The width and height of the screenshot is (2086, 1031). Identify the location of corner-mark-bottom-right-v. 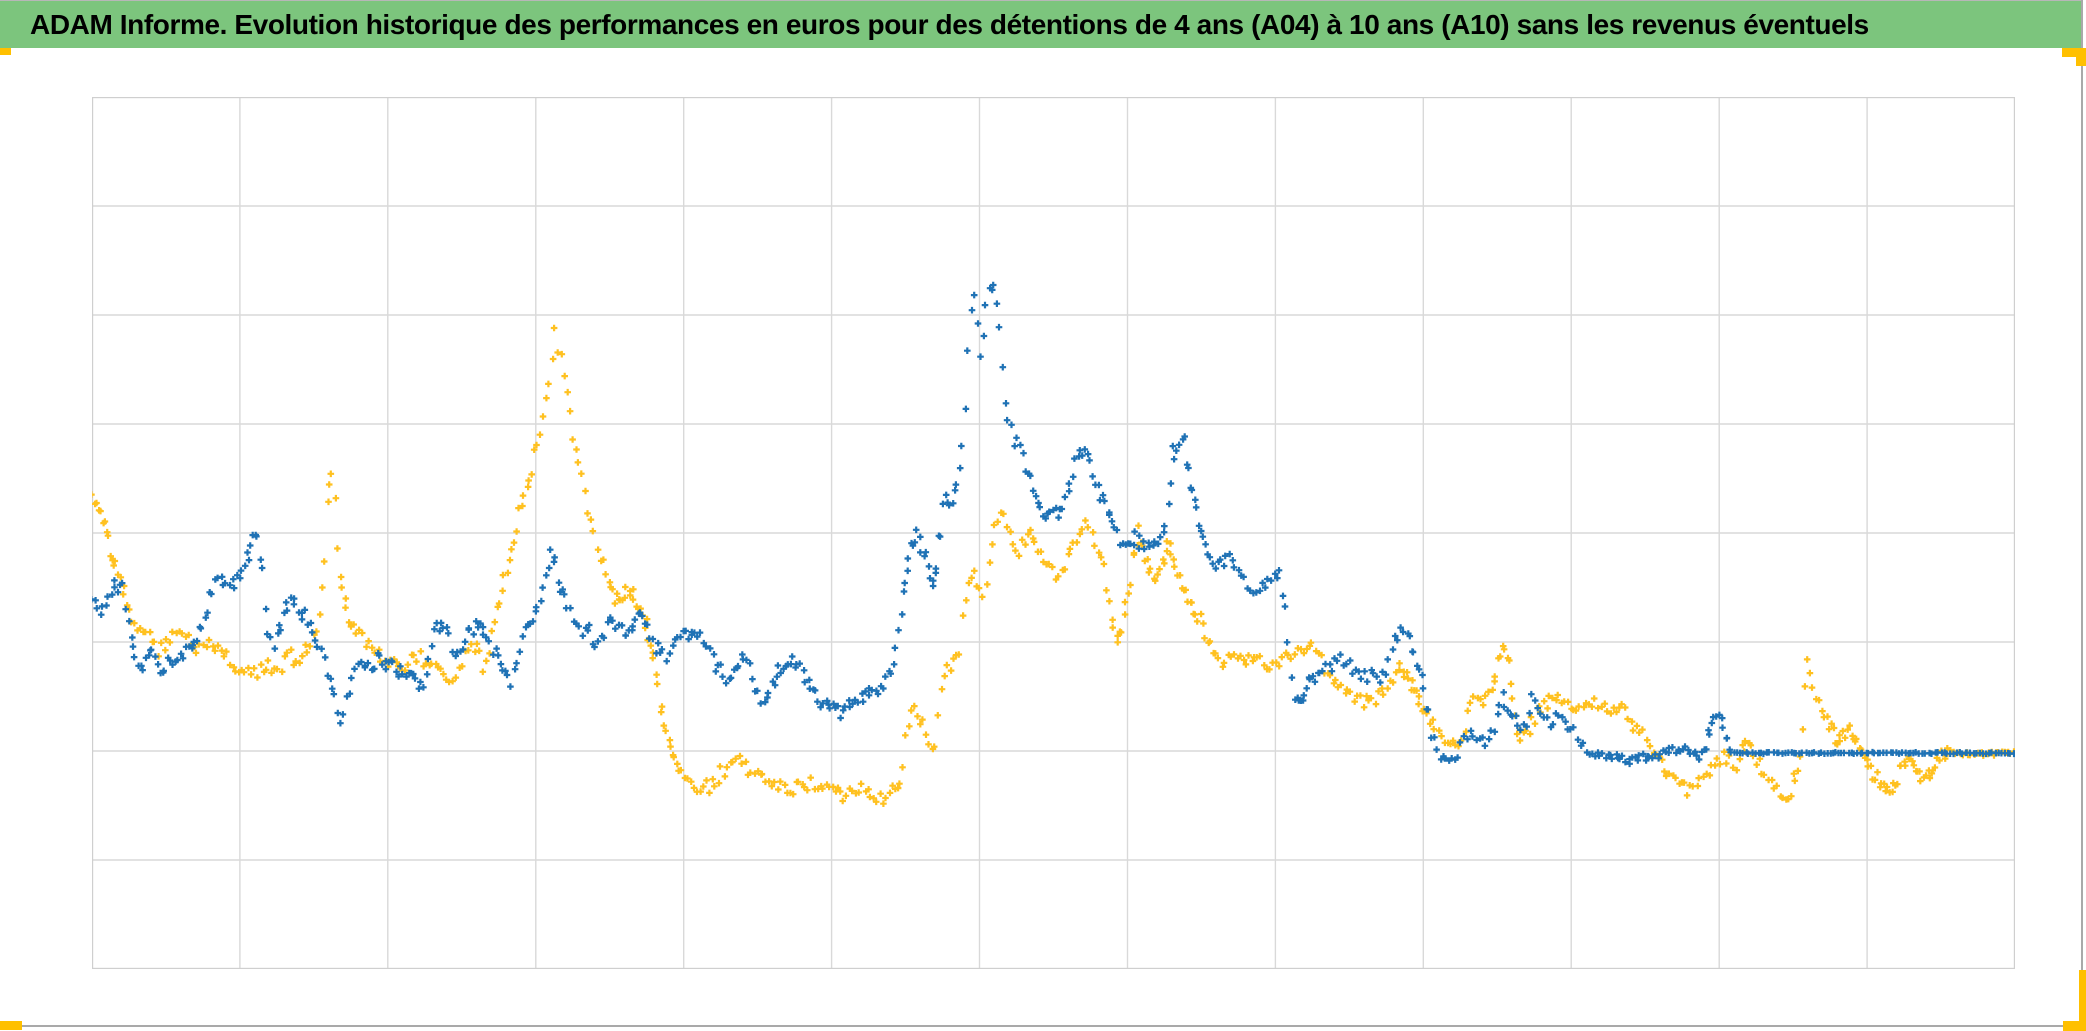
(2082, 996).